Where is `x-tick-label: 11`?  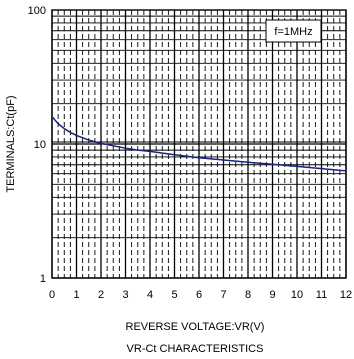 x-tick-label: 11 is located at coordinates (321, 295).